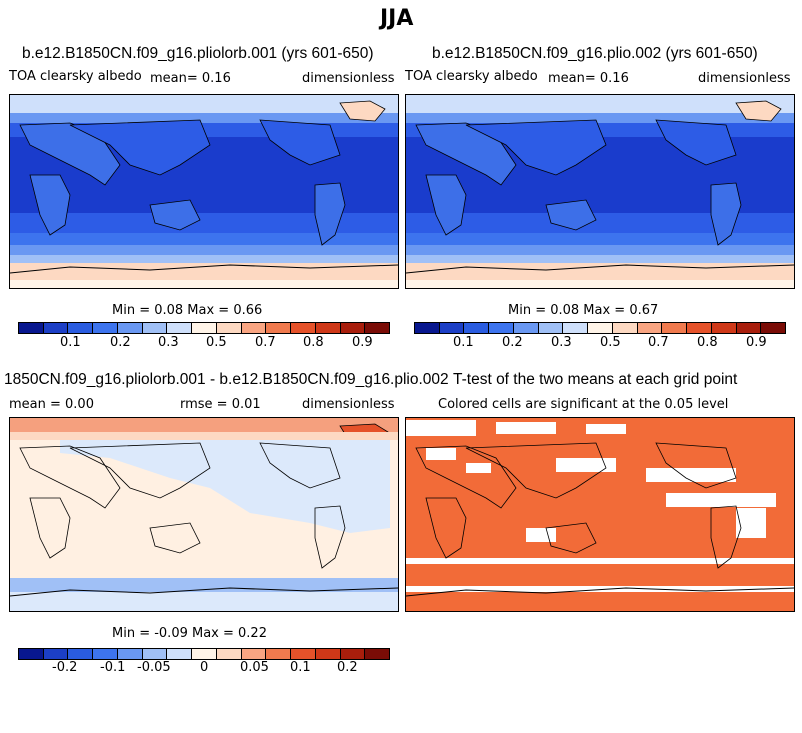 The image size is (802, 733). Describe the element at coordinates (610, 342) in the screenshot. I see `panel-2-colorbar-tick: 0.5` at that location.